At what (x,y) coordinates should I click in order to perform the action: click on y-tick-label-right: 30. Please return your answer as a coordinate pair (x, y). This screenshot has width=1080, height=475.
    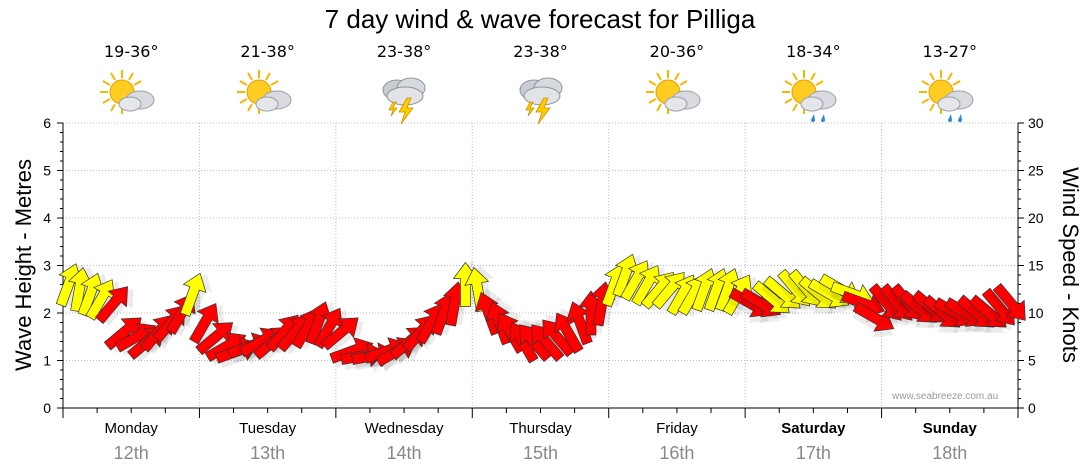
    Looking at the image, I should click on (1036, 123).